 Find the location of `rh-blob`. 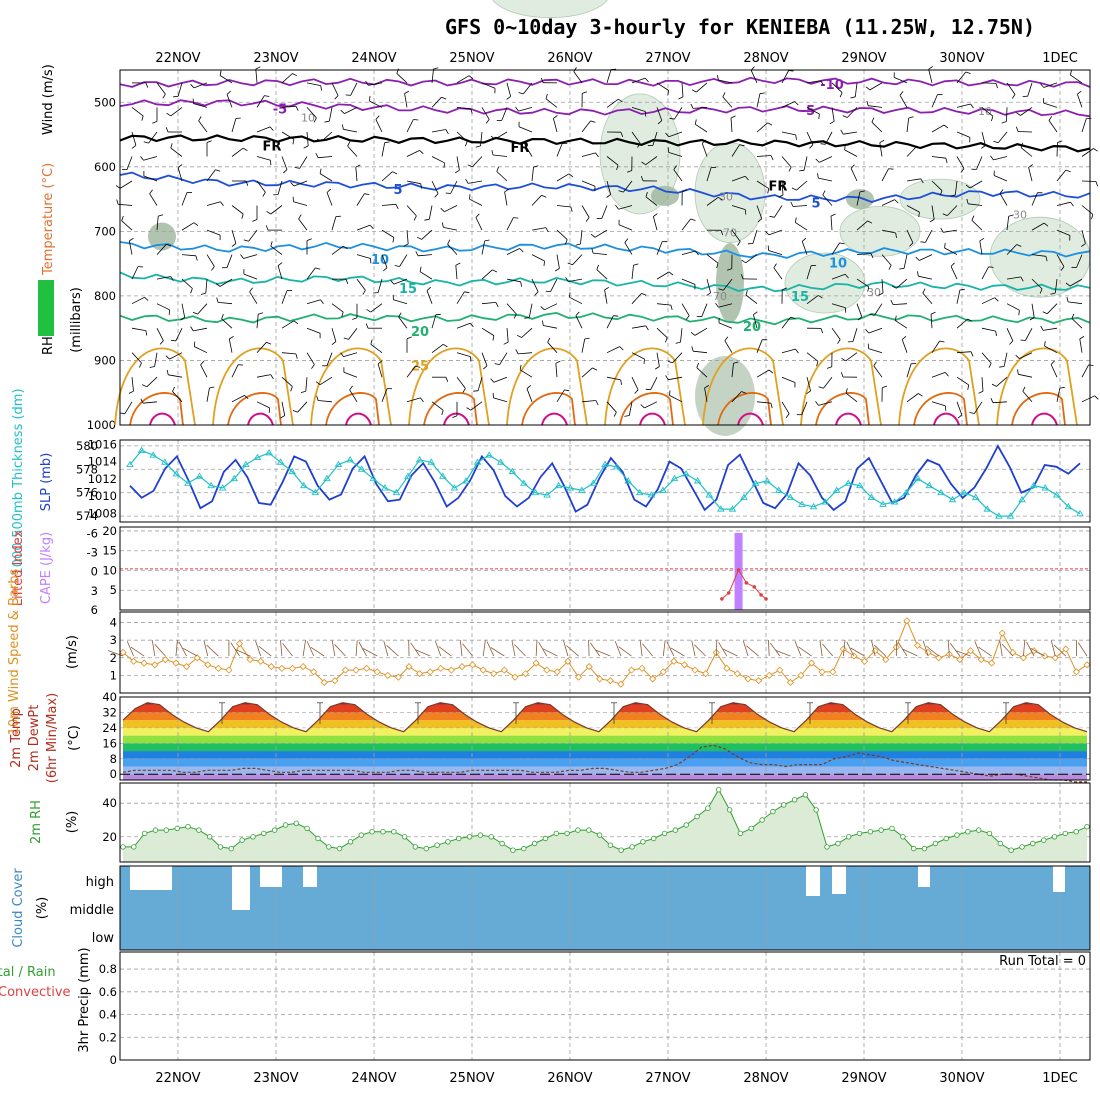

rh-blob is located at coordinates (825, 283).